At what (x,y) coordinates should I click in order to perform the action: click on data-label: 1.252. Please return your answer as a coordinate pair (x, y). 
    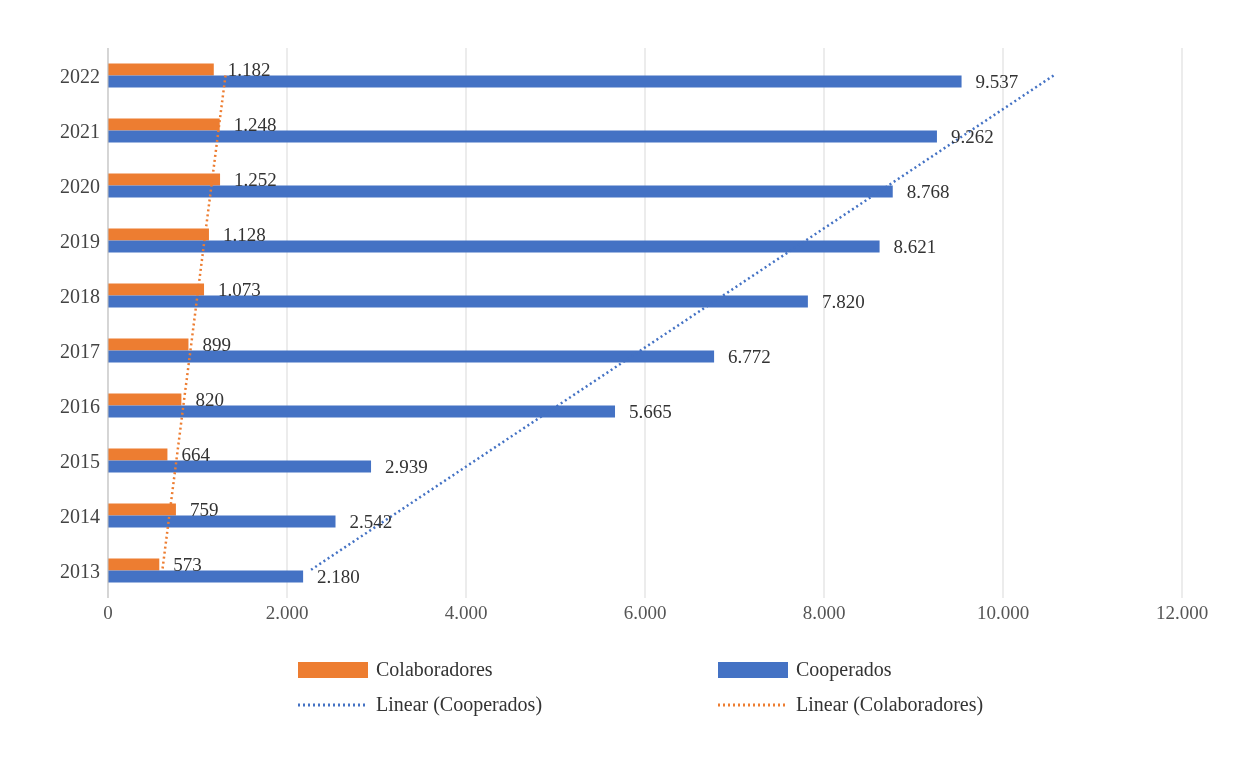
    Looking at the image, I should click on (255, 180).